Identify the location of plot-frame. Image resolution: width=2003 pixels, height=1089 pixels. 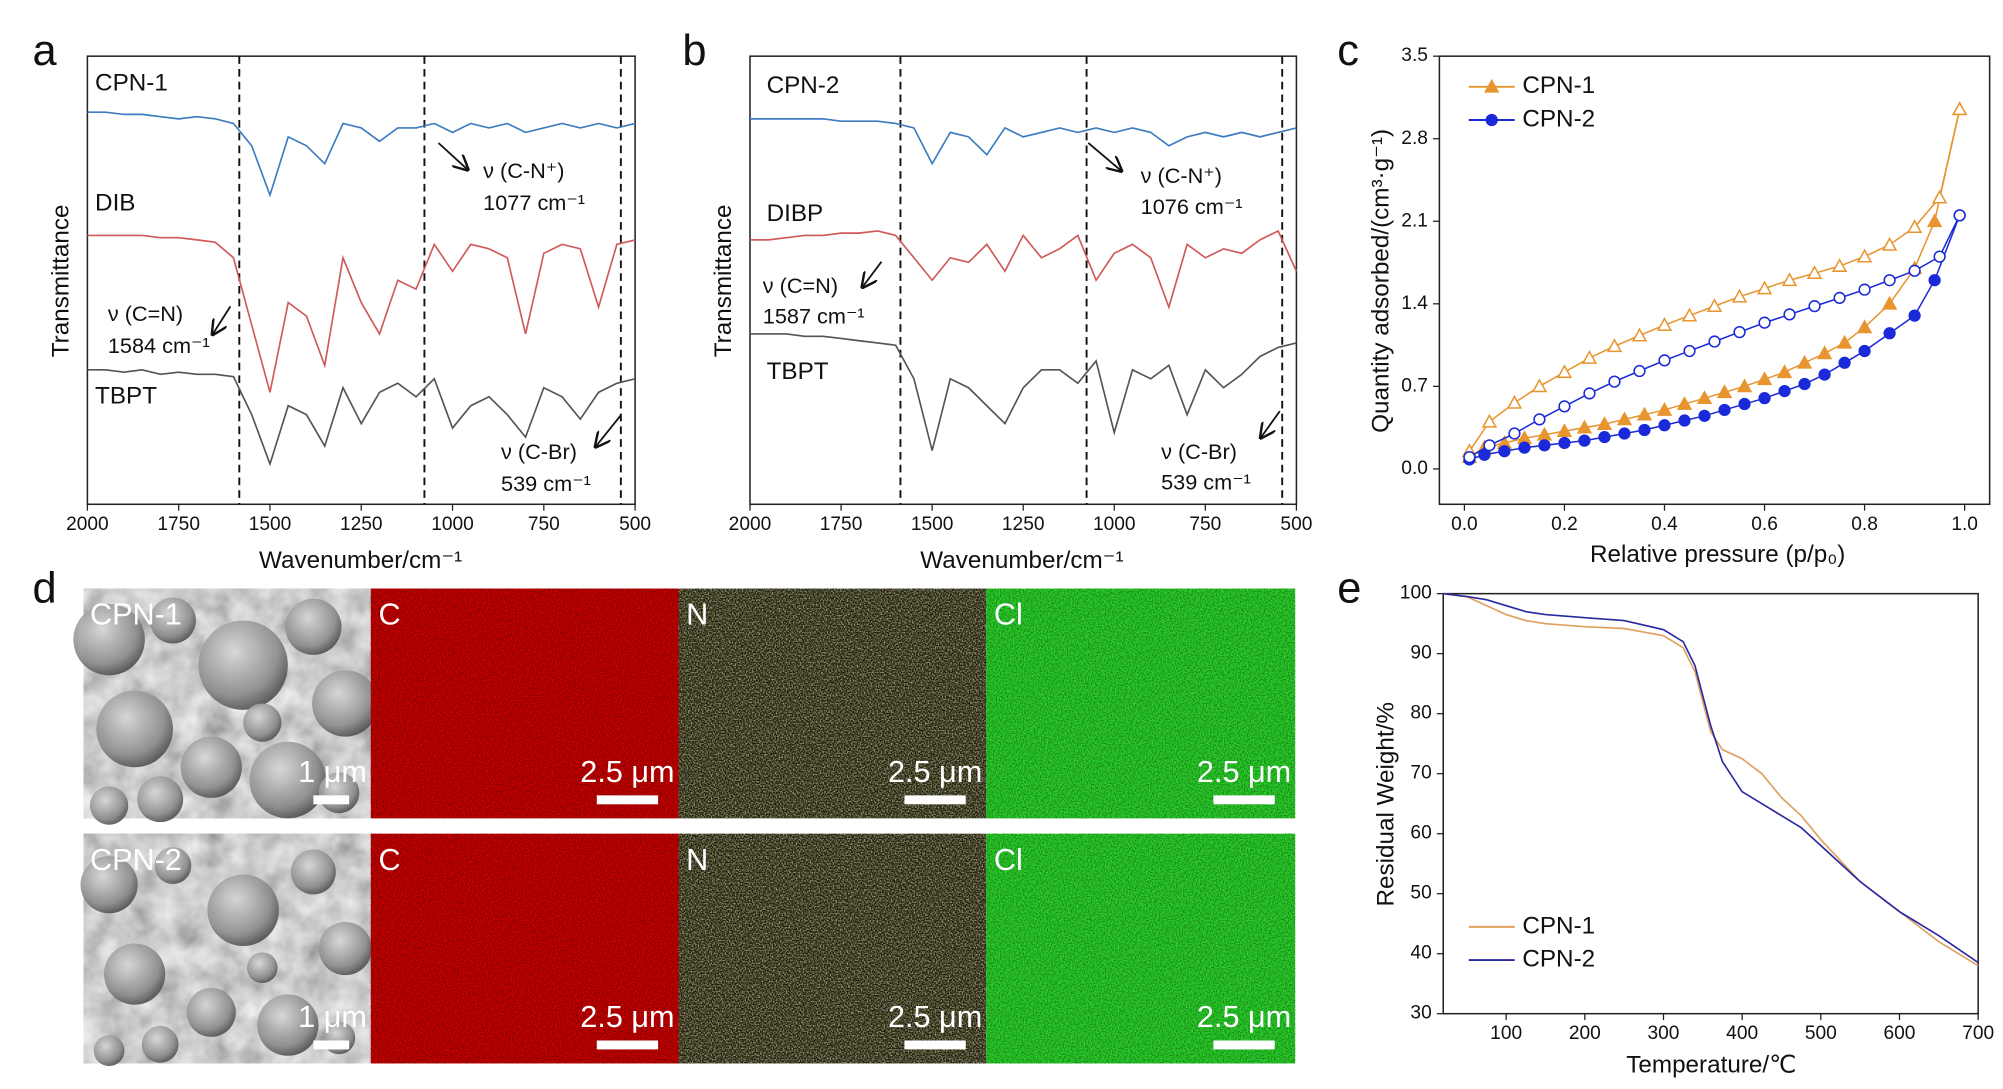
(1710, 803).